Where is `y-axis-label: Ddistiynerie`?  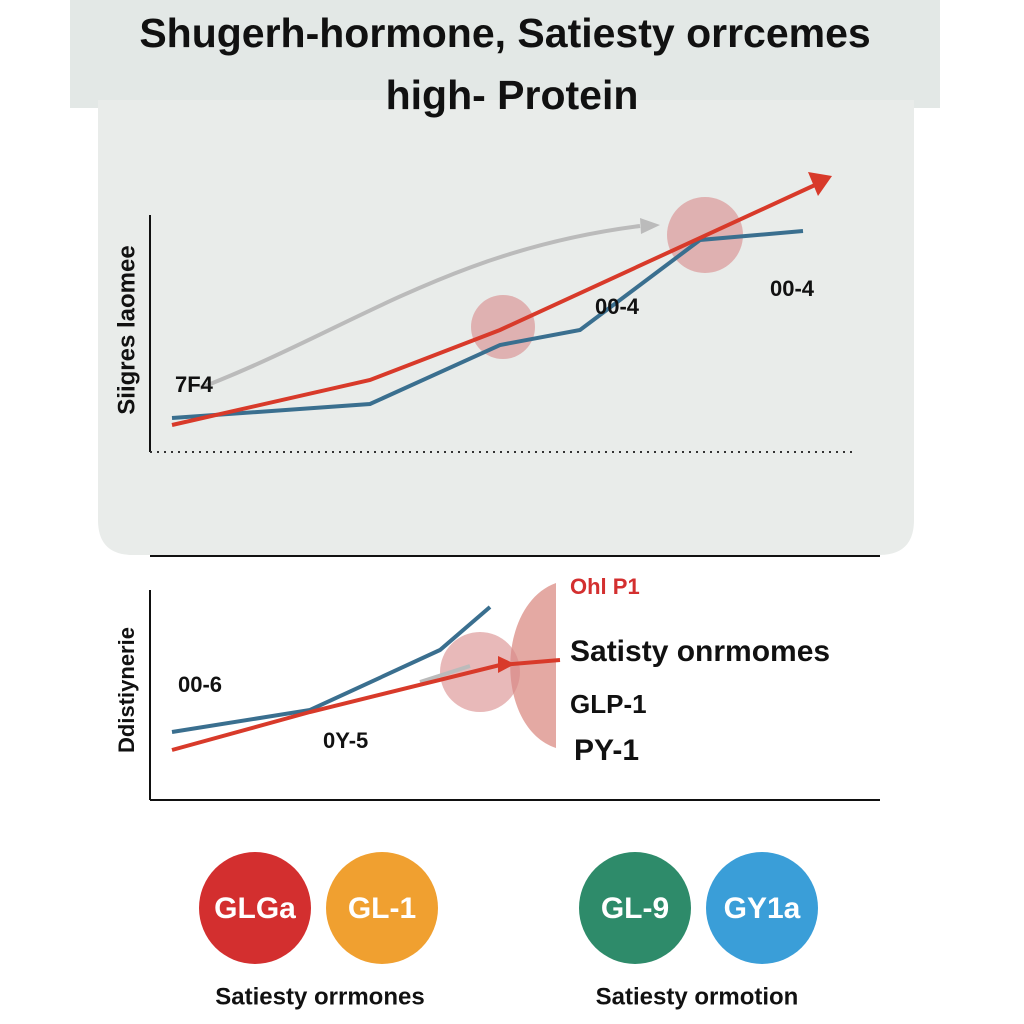 y-axis-label: Ddistiynerie is located at coordinates (126, 690).